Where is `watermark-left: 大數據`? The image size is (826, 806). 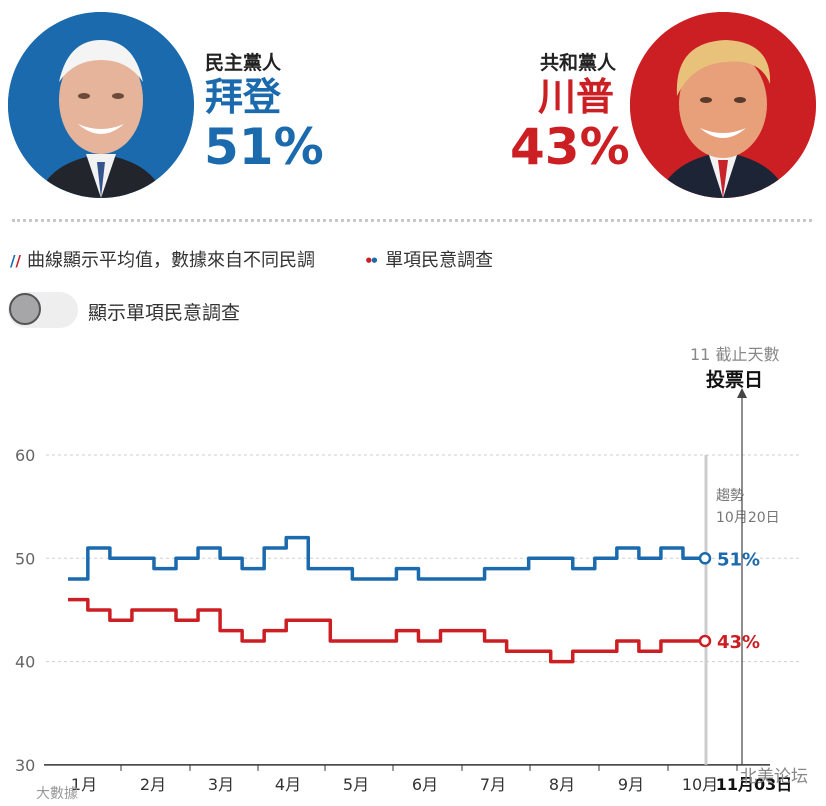
watermark-left: 大數據 is located at coordinates (57, 794).